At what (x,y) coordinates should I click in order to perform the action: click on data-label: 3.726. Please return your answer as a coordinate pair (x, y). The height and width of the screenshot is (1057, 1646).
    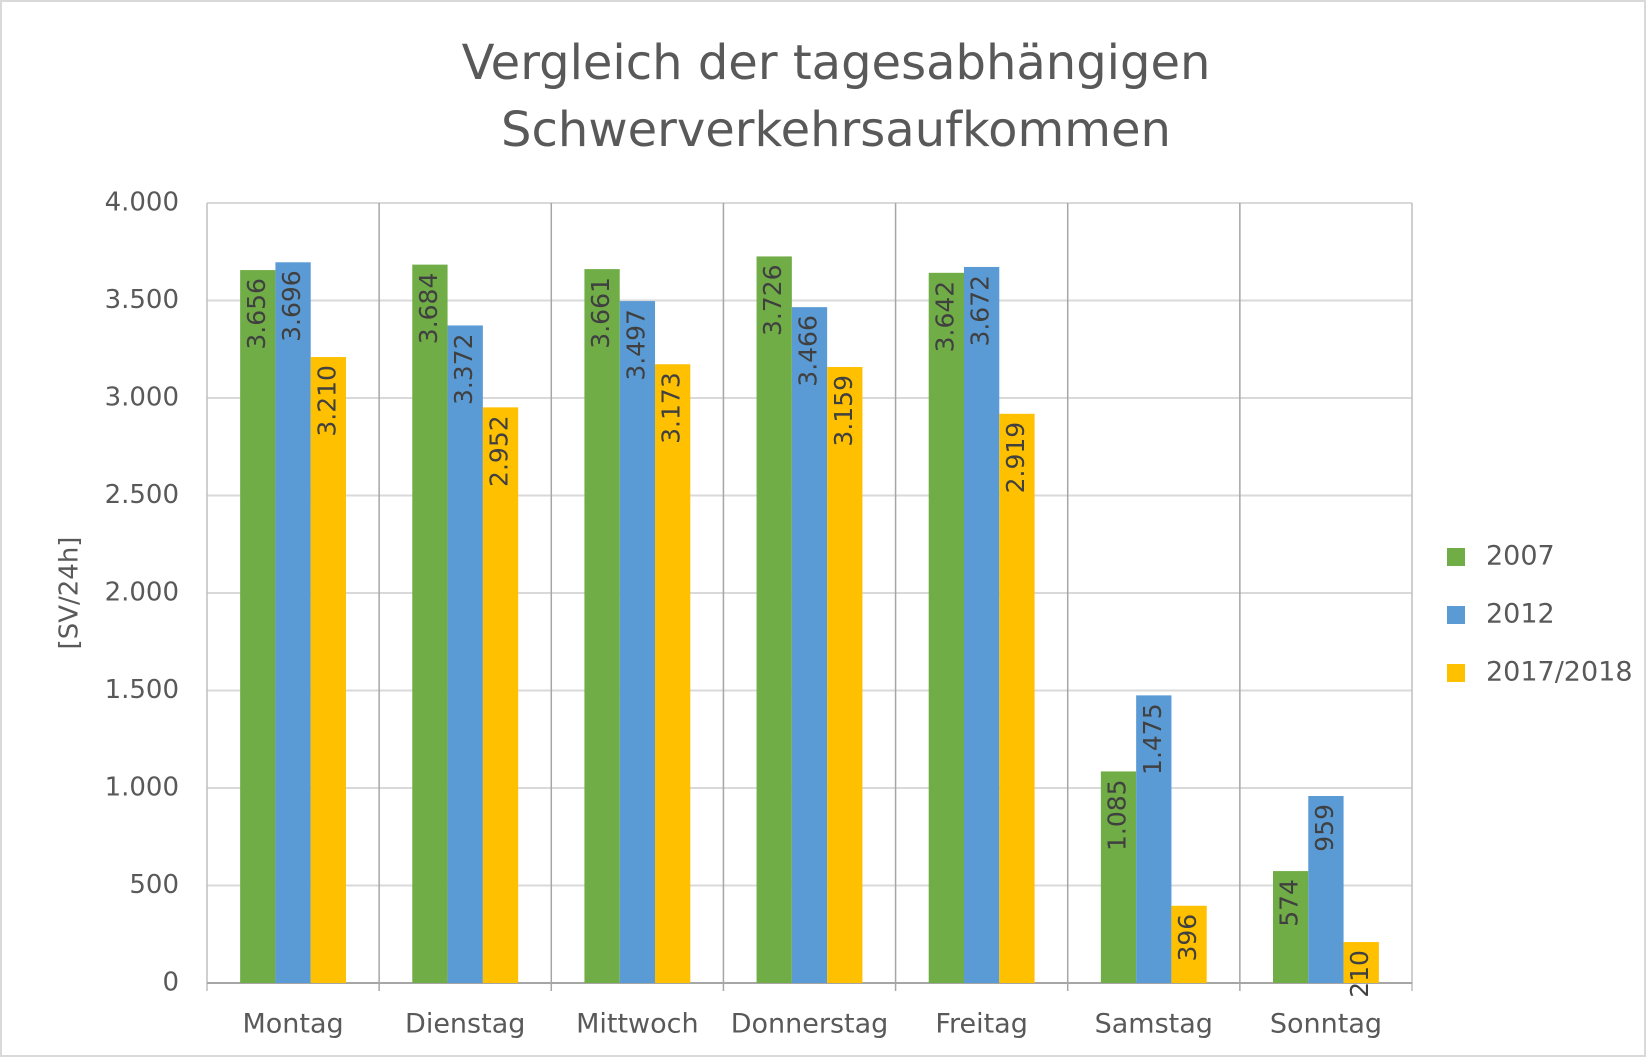
    Looking at the image, I should click on (772, 300).